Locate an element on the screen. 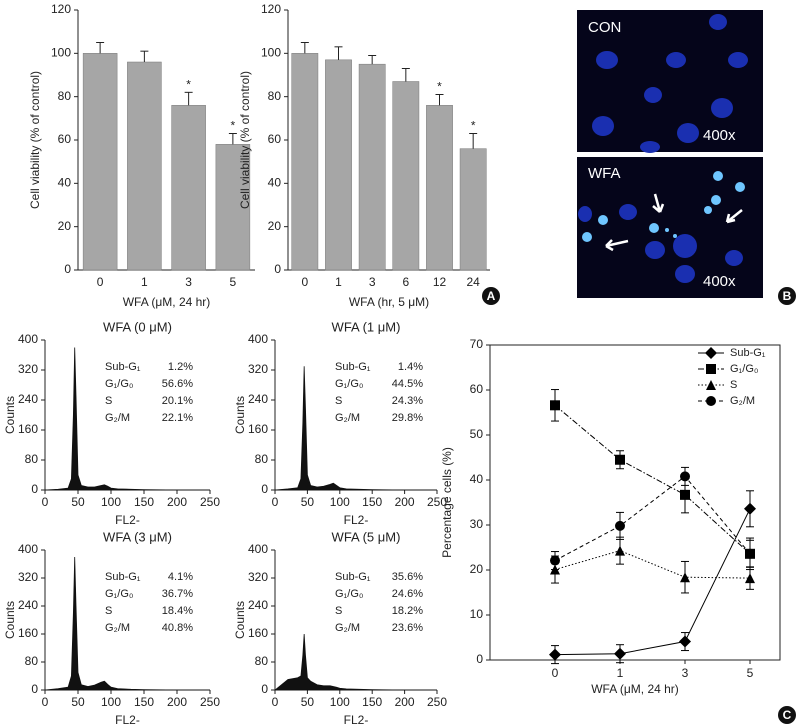 The image size is (799, 728). x-axis-label: WFA (hr, 5 μM) is located at coordinates (389, 302).